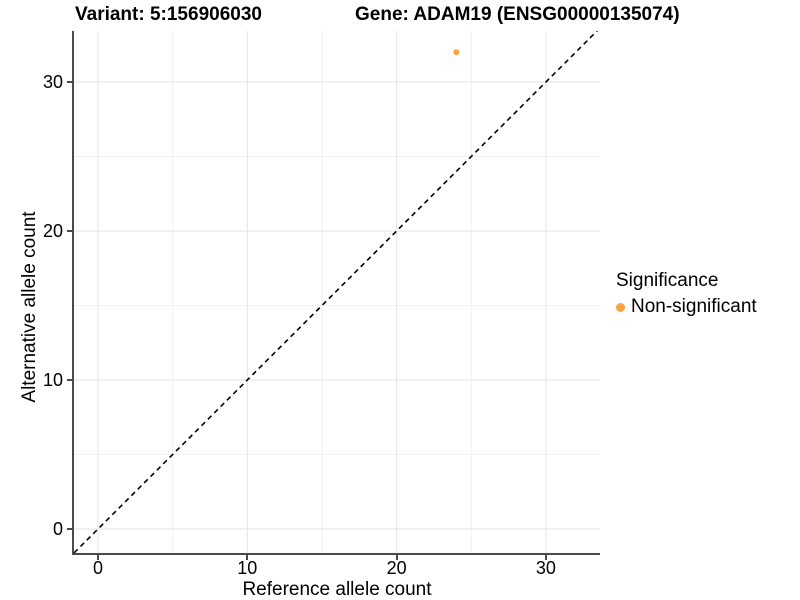 This screenshot has height=600, width=800. What do you see at coordinates (517, 14) in the screenshot?
I see `plot-title-gene: Gene: ADAM19 (ENSG00000135074)` at bounding box center [517, 14].